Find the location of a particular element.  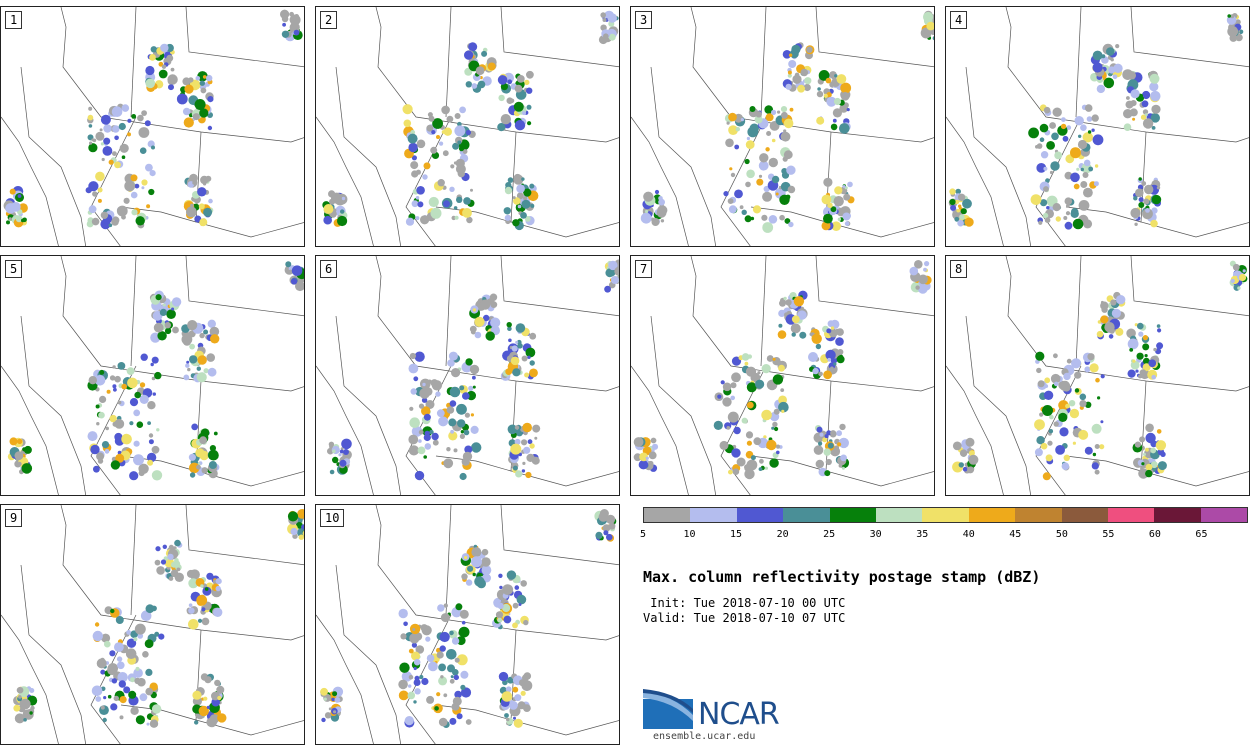

colorbar-tick-label: 25 is located at coordinates (829, 534).